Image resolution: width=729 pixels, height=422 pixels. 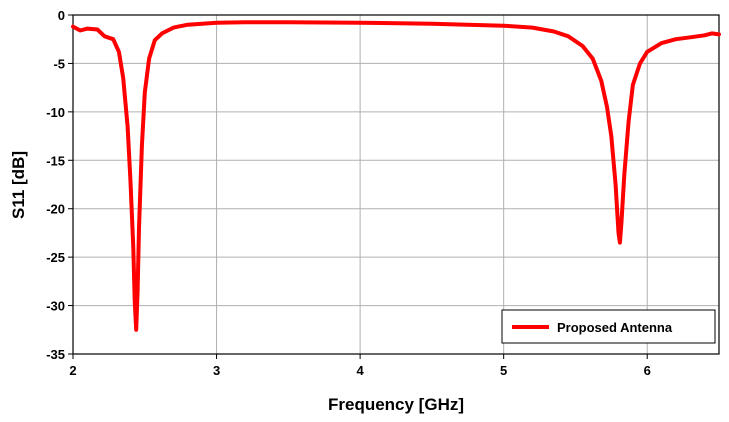 I want to click on x-axis-title: Frequency [GHz], so click(x=396, y=404).